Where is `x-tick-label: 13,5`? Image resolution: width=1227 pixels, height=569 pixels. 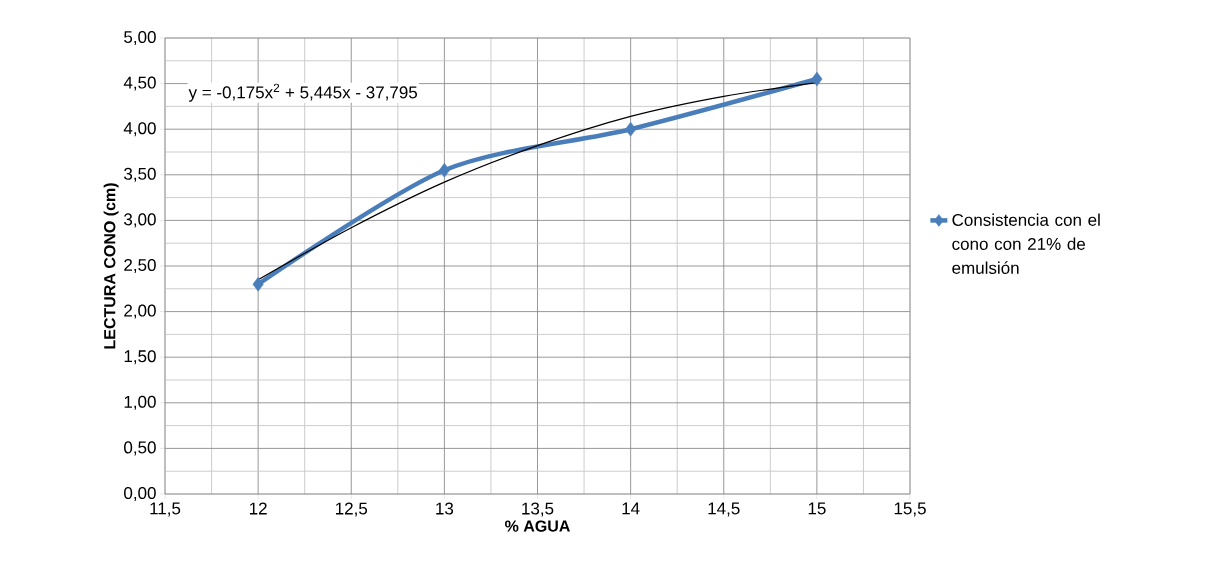 x-tick-label: 13,5 is located at coordinates (538, 509).